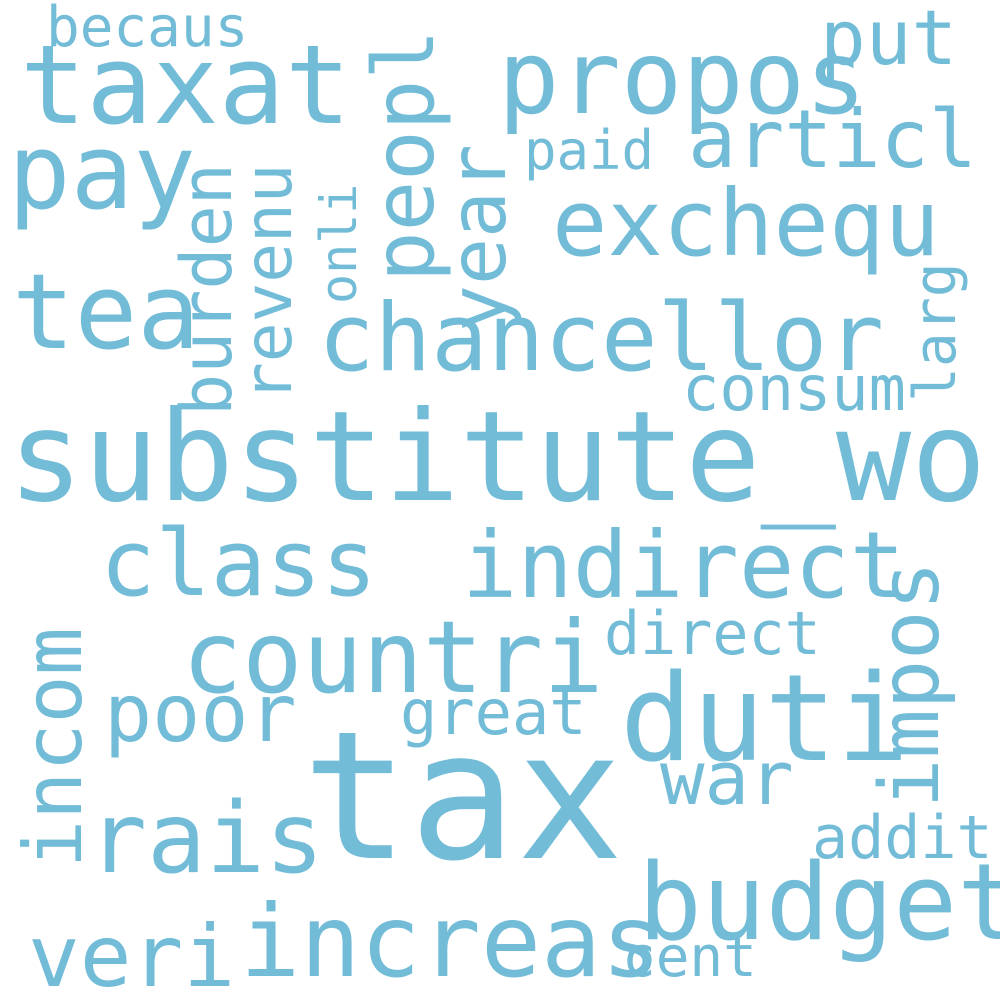  What do you see at coordinates (147, 30) in the screenshot?
I see `word-becaus: becaus` at bounding box center [147, 30].